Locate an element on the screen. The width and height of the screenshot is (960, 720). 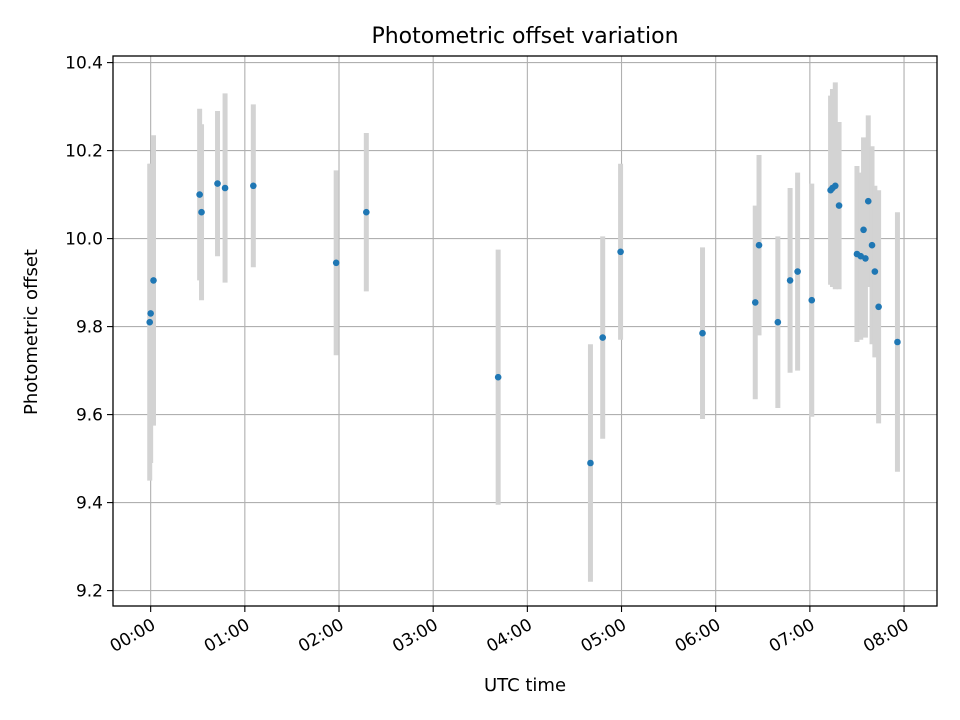
x-axis-label: UTC time is located at coordinates (525, 685).